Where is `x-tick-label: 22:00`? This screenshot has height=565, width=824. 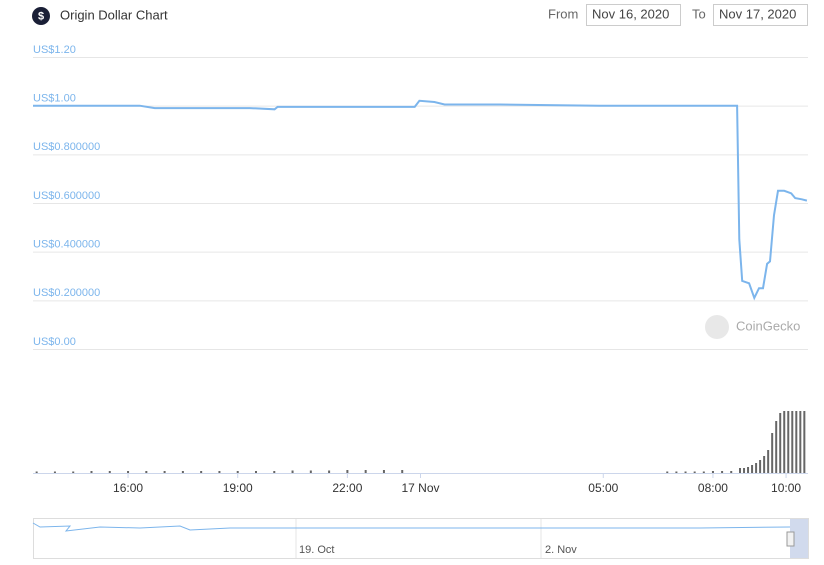 x-tick-label: 22:00 is located at coordinates (347, 488).